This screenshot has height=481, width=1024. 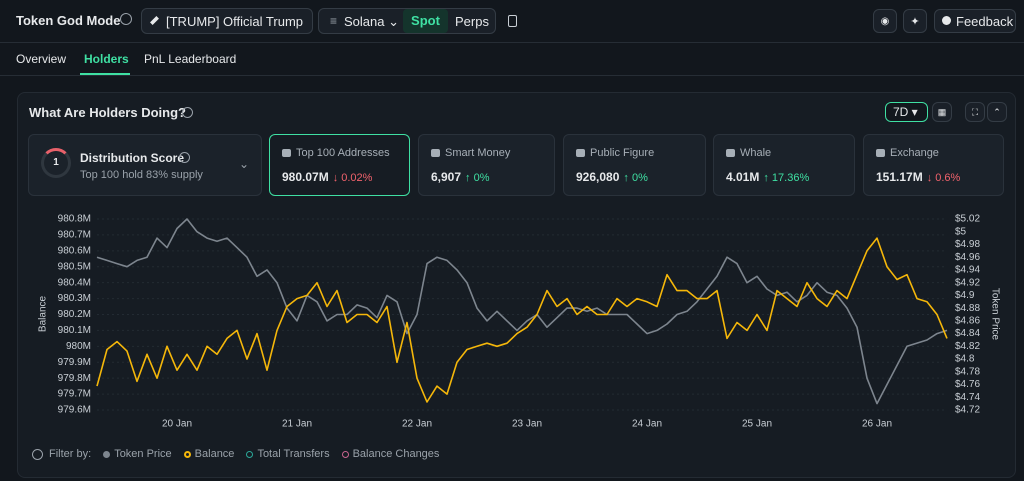 What do you see at coordinates (472, 21) in the screenshot?
I see `perps-tab: Perps` at bounding box center [472, 21].